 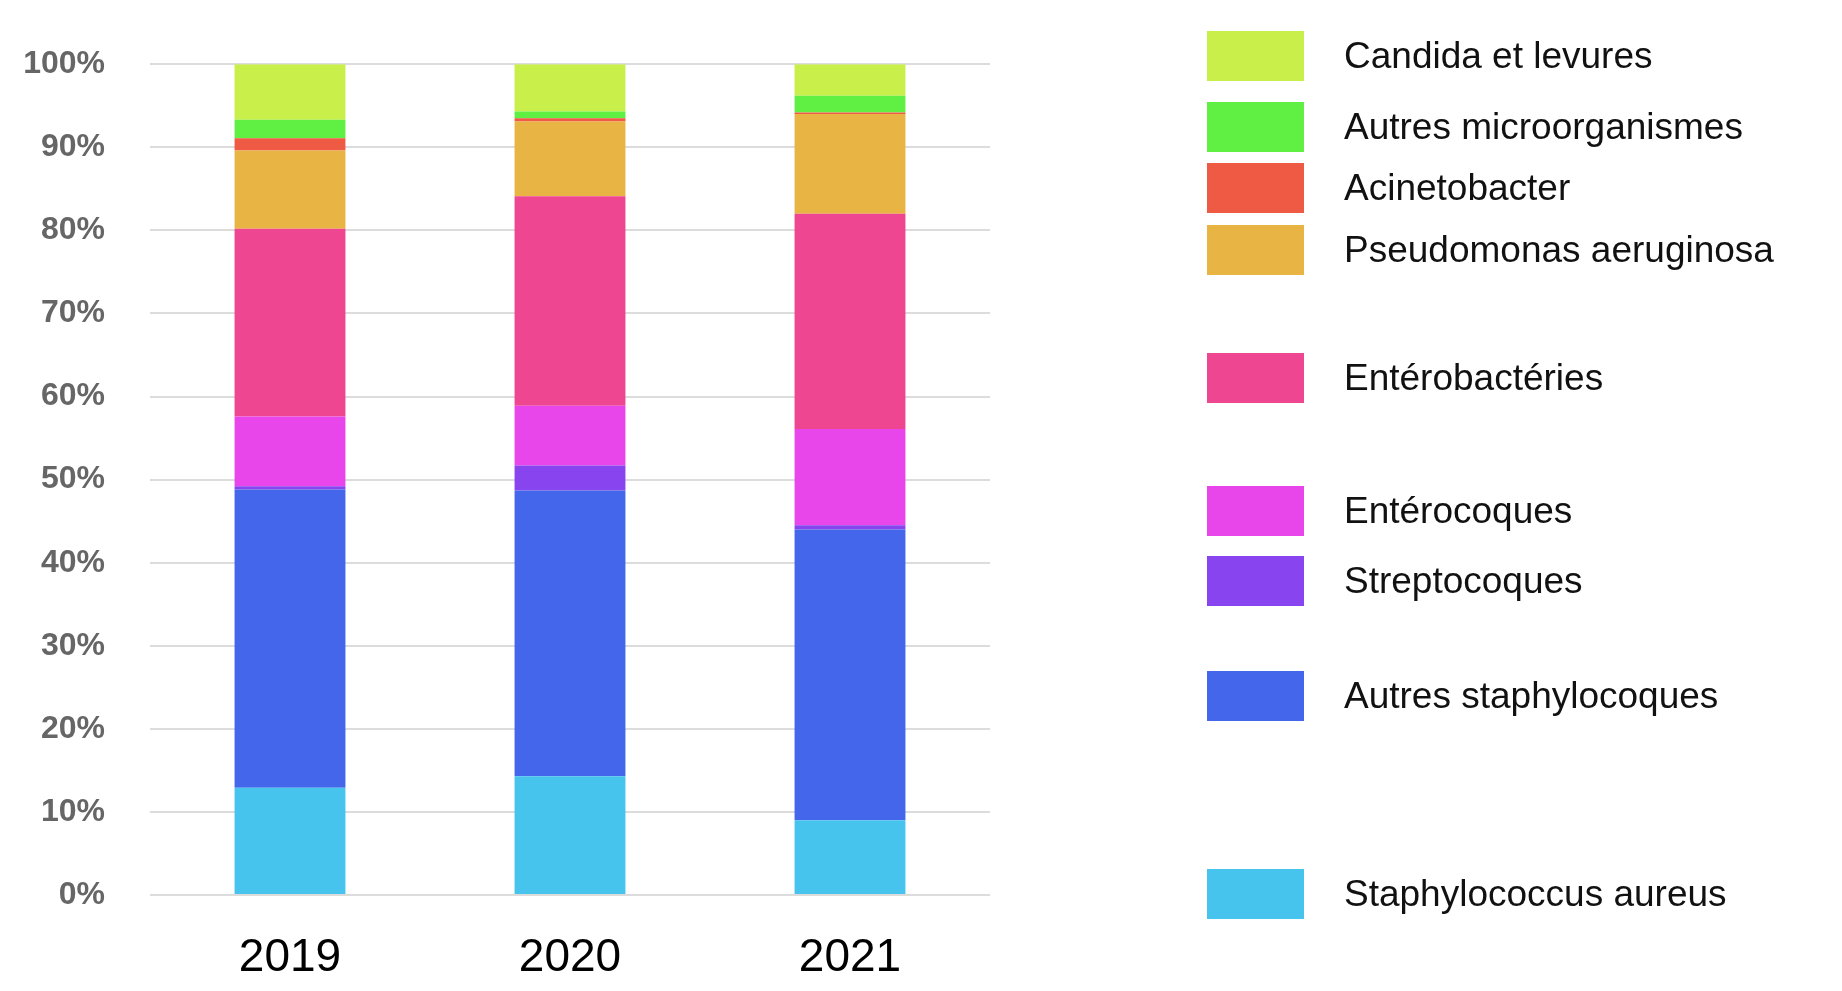 What do you see at coordinates (72, 643) in the screenshot?
I see `y-tick-label: 30%` at bounding box center [72, 643].